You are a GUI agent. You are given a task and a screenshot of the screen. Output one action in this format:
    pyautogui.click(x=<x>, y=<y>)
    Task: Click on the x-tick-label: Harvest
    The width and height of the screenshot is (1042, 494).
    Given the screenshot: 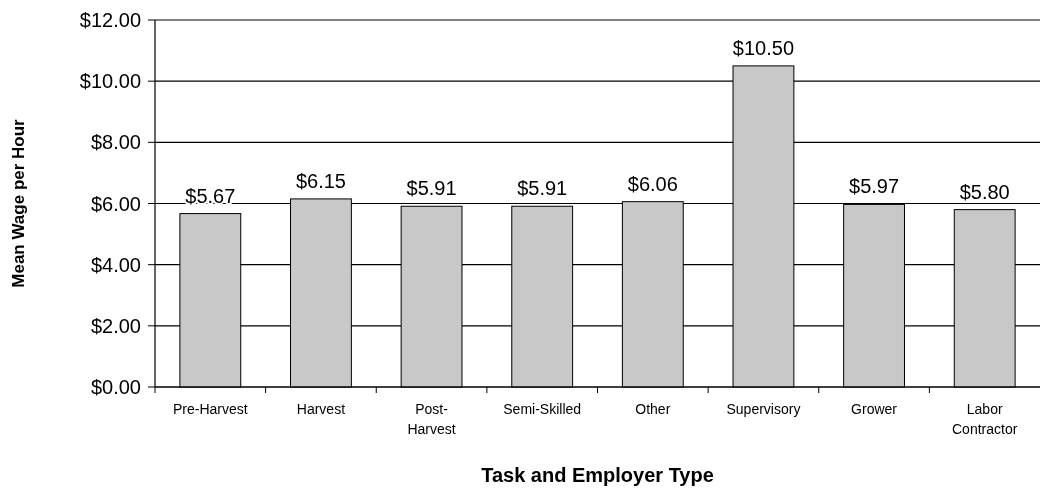 What is the action you would take?
    pyautogui.click(x=321, y=409)
    